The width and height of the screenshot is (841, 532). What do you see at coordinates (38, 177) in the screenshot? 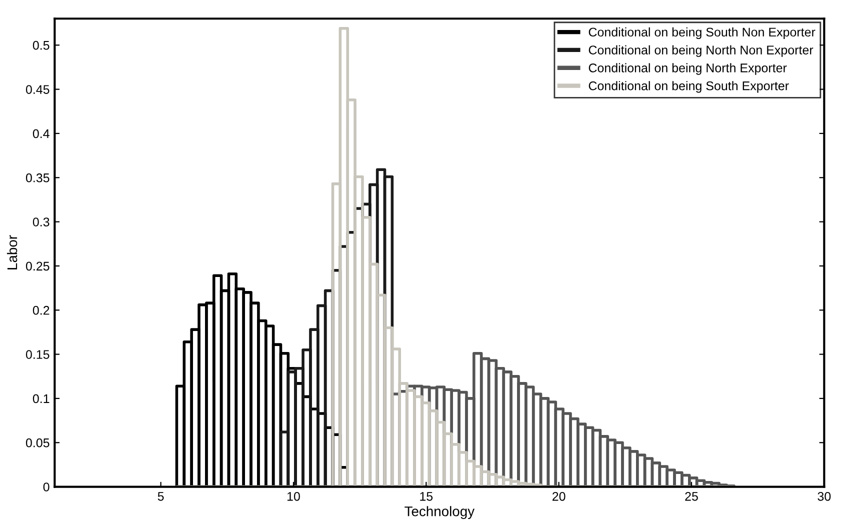
I see `y-tick-label: 0.35` at bounding box center [38, 177].